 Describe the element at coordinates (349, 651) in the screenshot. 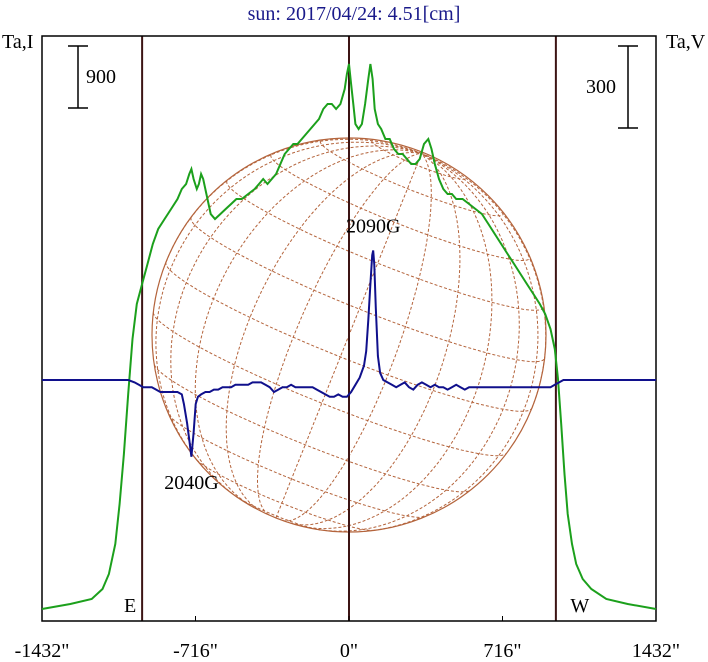

I see `x-tick-label: 0"` at that location.